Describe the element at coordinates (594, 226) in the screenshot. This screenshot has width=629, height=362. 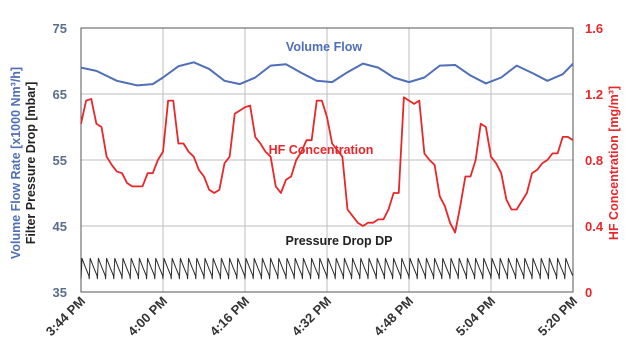
I see `right-tick-label: 0.4` at that location.